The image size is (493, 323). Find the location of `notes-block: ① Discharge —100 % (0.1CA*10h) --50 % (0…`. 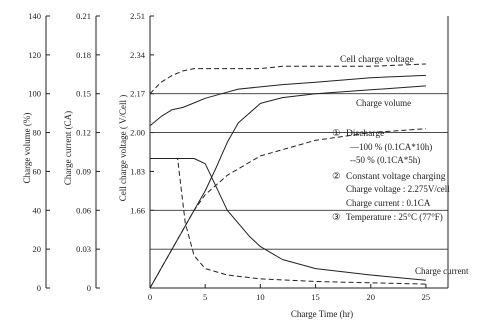

notes-block: ① Discharge —100 % (0.1CA*10h) --50 % (0… is located at coordinates (391, 175).